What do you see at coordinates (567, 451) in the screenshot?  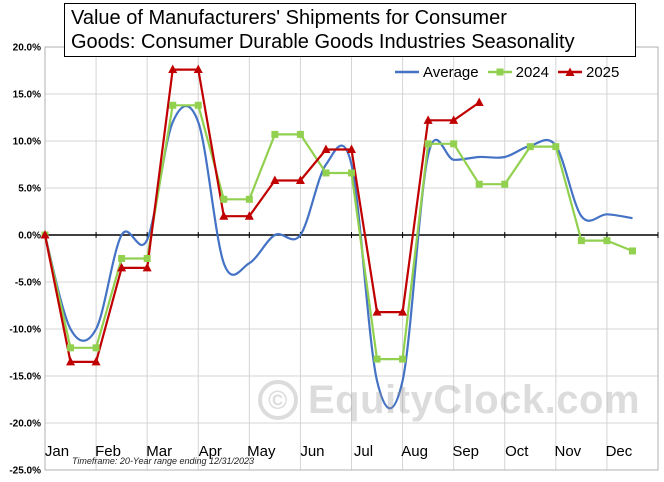 I see `x-tick-label: Nov` at bounding box center [567, 451].